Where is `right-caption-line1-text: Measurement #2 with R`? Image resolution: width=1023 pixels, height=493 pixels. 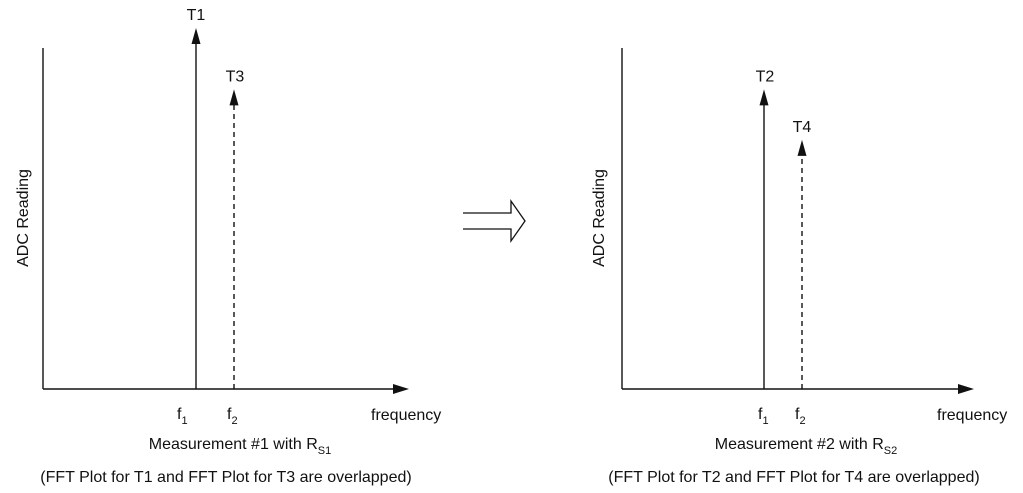
right-caption-line1-text: Measurement #2 with R is located at coordinates (799, 444).